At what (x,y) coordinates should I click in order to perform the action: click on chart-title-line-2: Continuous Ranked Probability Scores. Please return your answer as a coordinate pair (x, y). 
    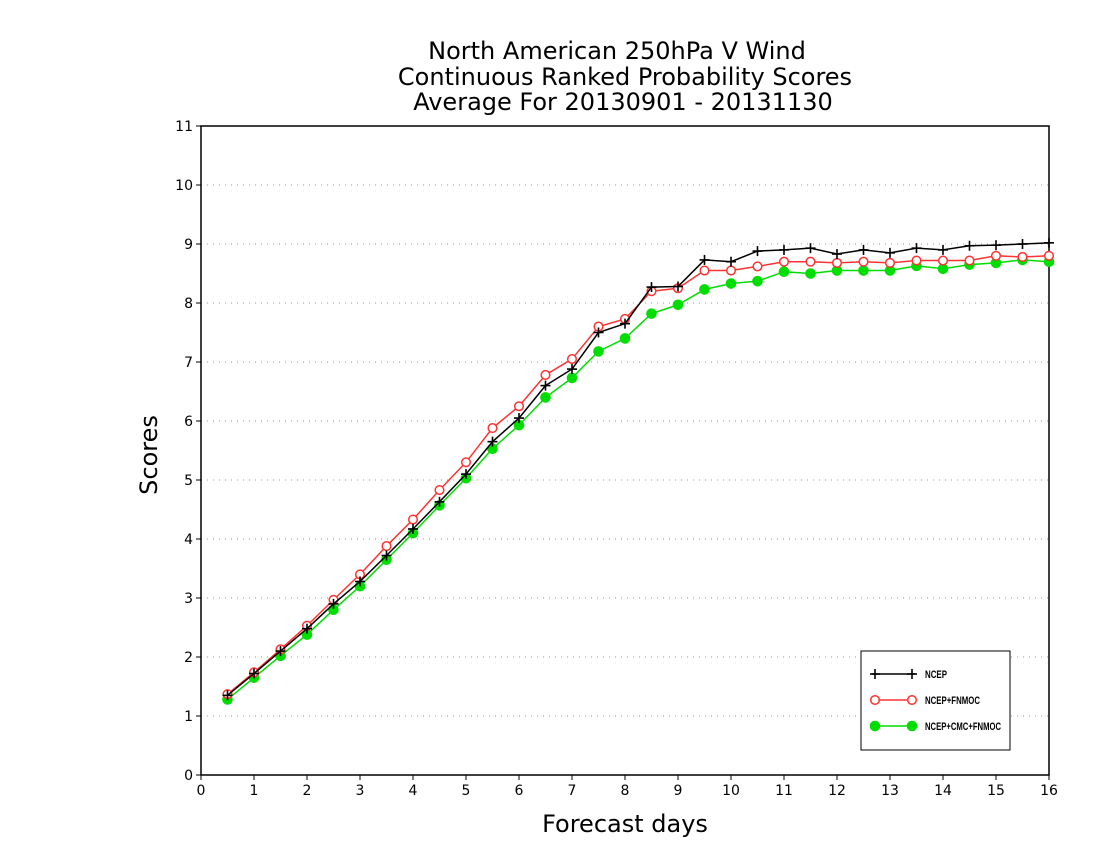
    Looking at the image, I should click on (625, 77).